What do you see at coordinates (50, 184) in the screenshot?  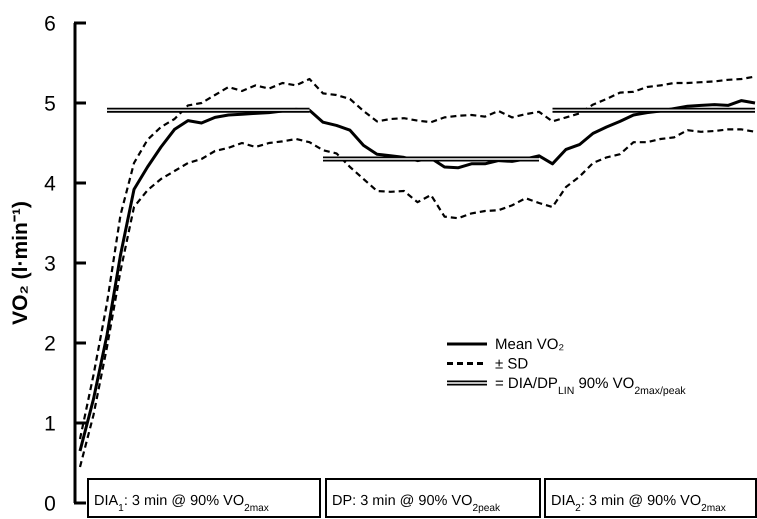 I see `y-tick-label: 4` at bounding box center [50, 184].